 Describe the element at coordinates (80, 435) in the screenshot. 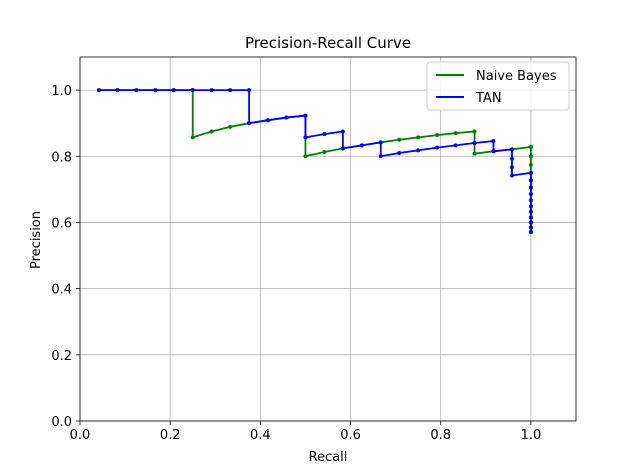

I see `x-tick-label: 0.0` at that location.